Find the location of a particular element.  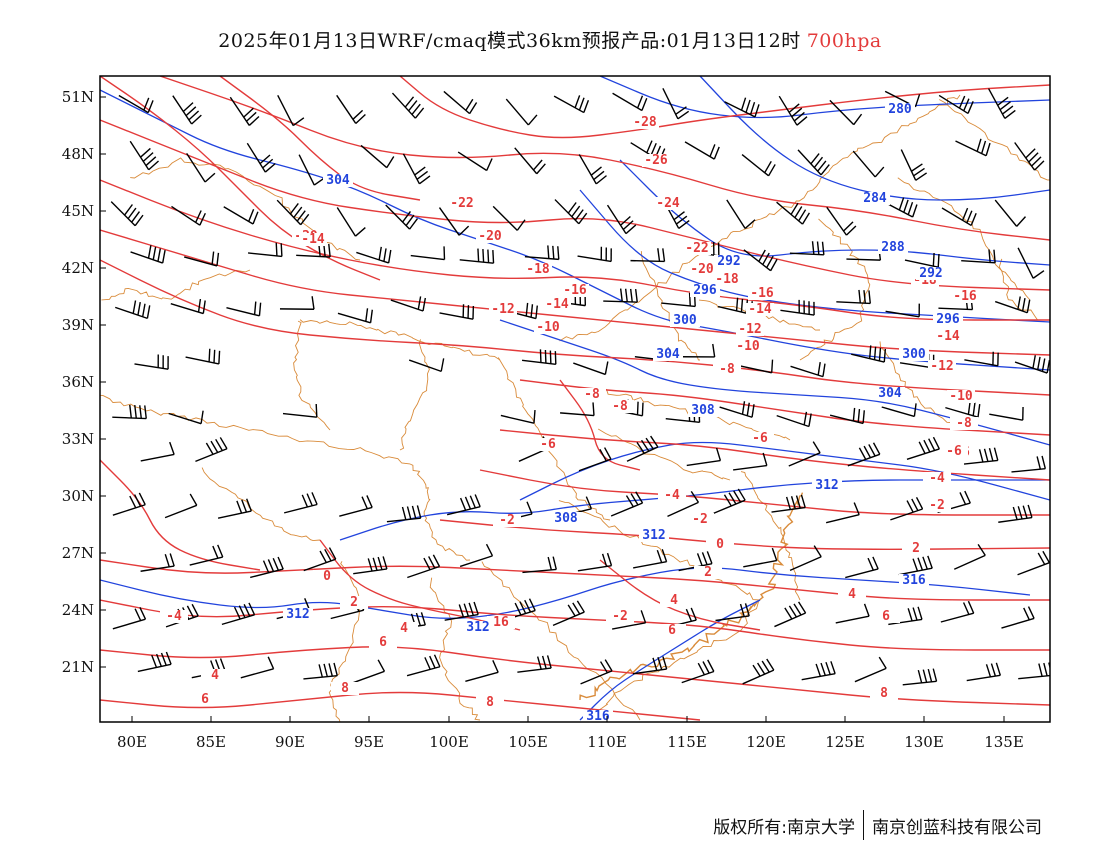

lon-tick-label: 100E is located at coordinates (449, 742).